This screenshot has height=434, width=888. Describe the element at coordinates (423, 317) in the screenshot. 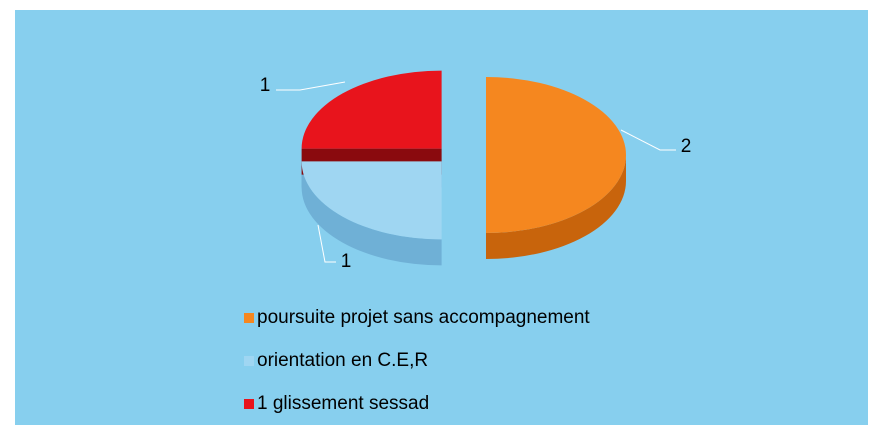

I see `legend-label: poursuite projet sans accompagnement` at that location.